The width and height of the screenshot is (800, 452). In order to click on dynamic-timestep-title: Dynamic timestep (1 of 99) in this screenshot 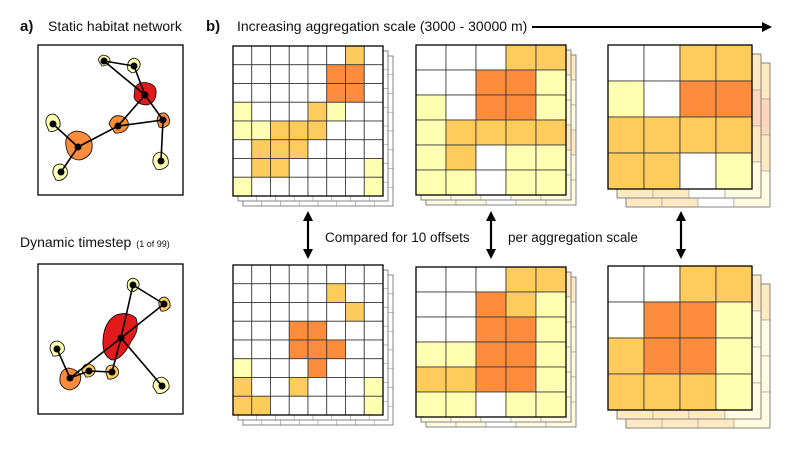, I will do `click(95, 242)`.